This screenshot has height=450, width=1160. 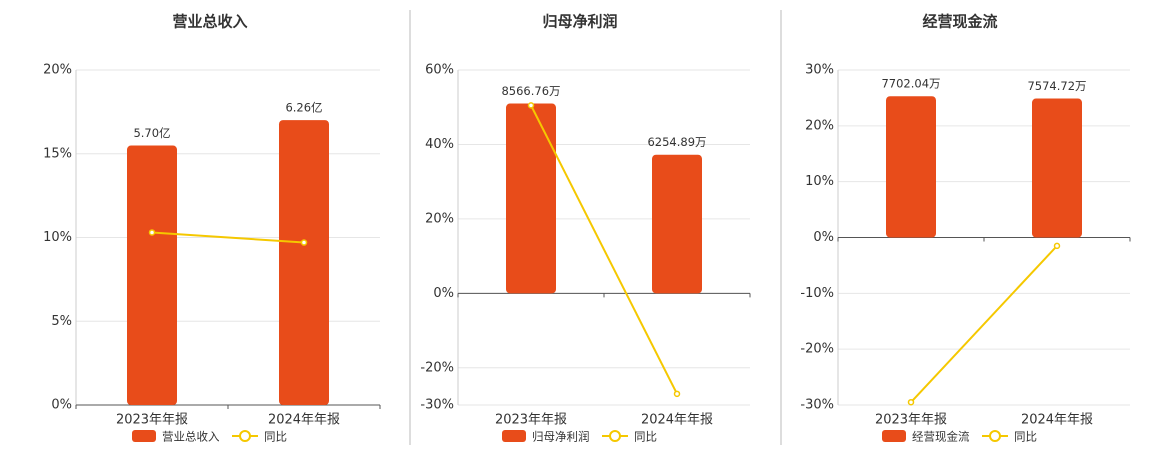 What do you see at coordinates (910, 84) in the screenshot?
I see `value-label: 7702.04万` at bounding box center [910, 84].